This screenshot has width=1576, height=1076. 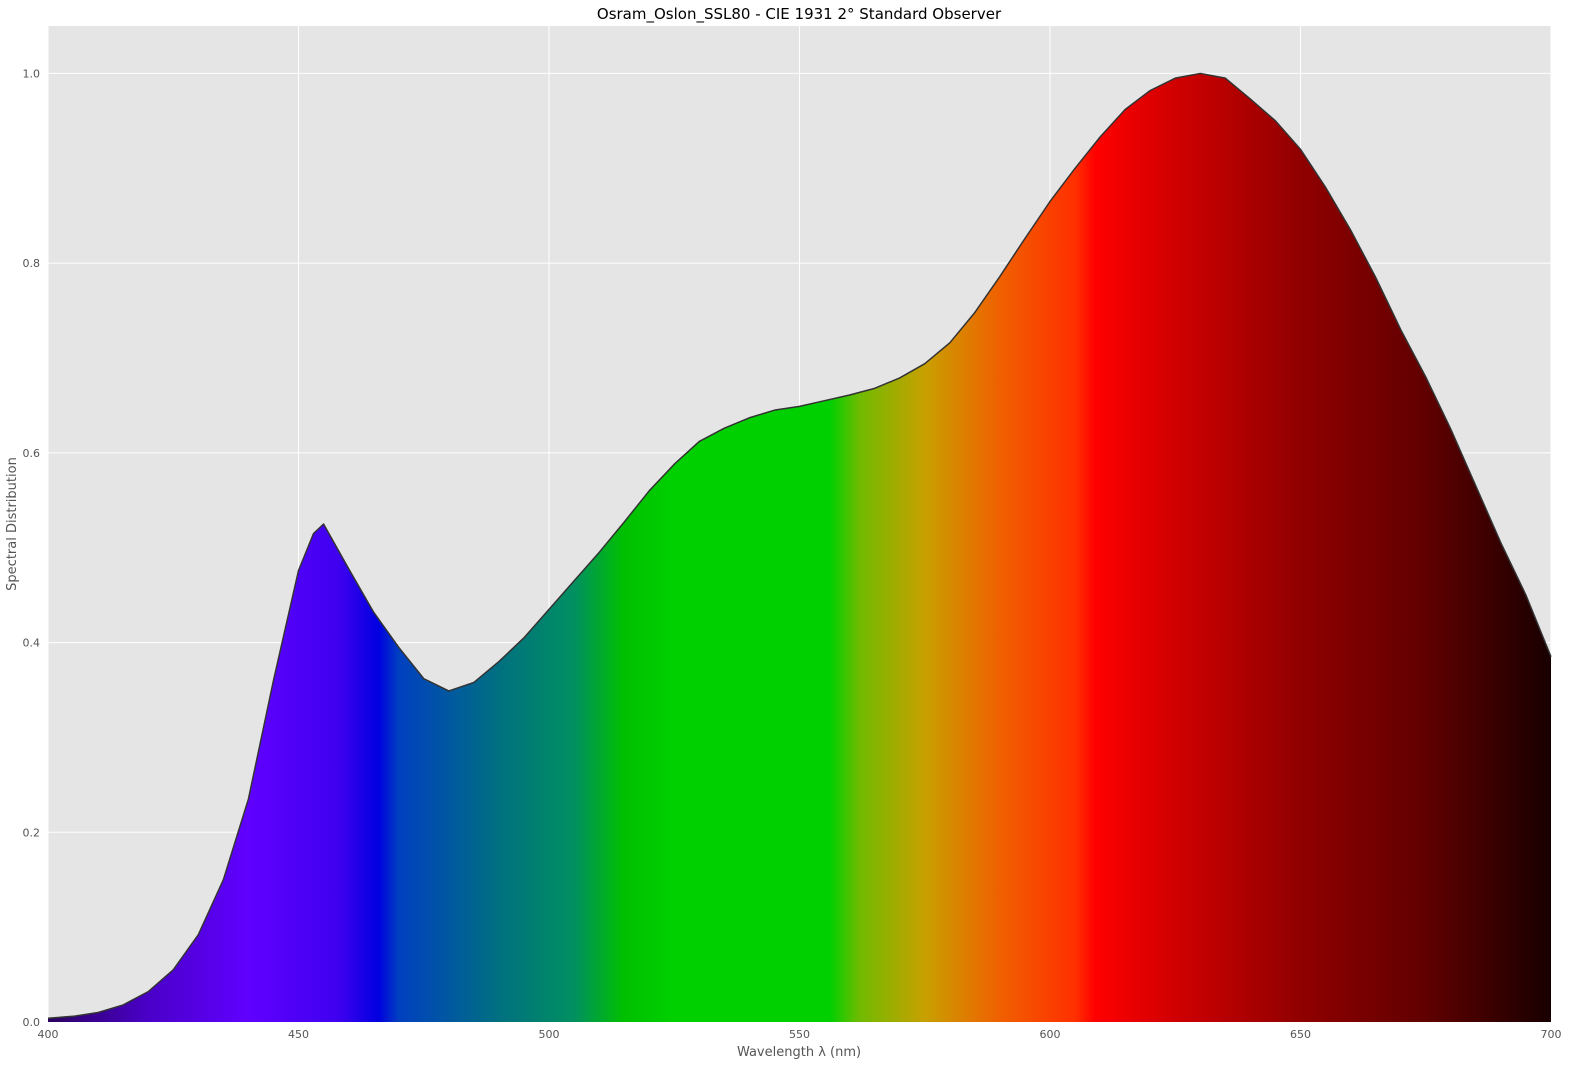 What do you see at coordinates (12, 524) in the screenshot?
I see `y-axis-label: Spectral Distribution` at bounding box center [12, 524].